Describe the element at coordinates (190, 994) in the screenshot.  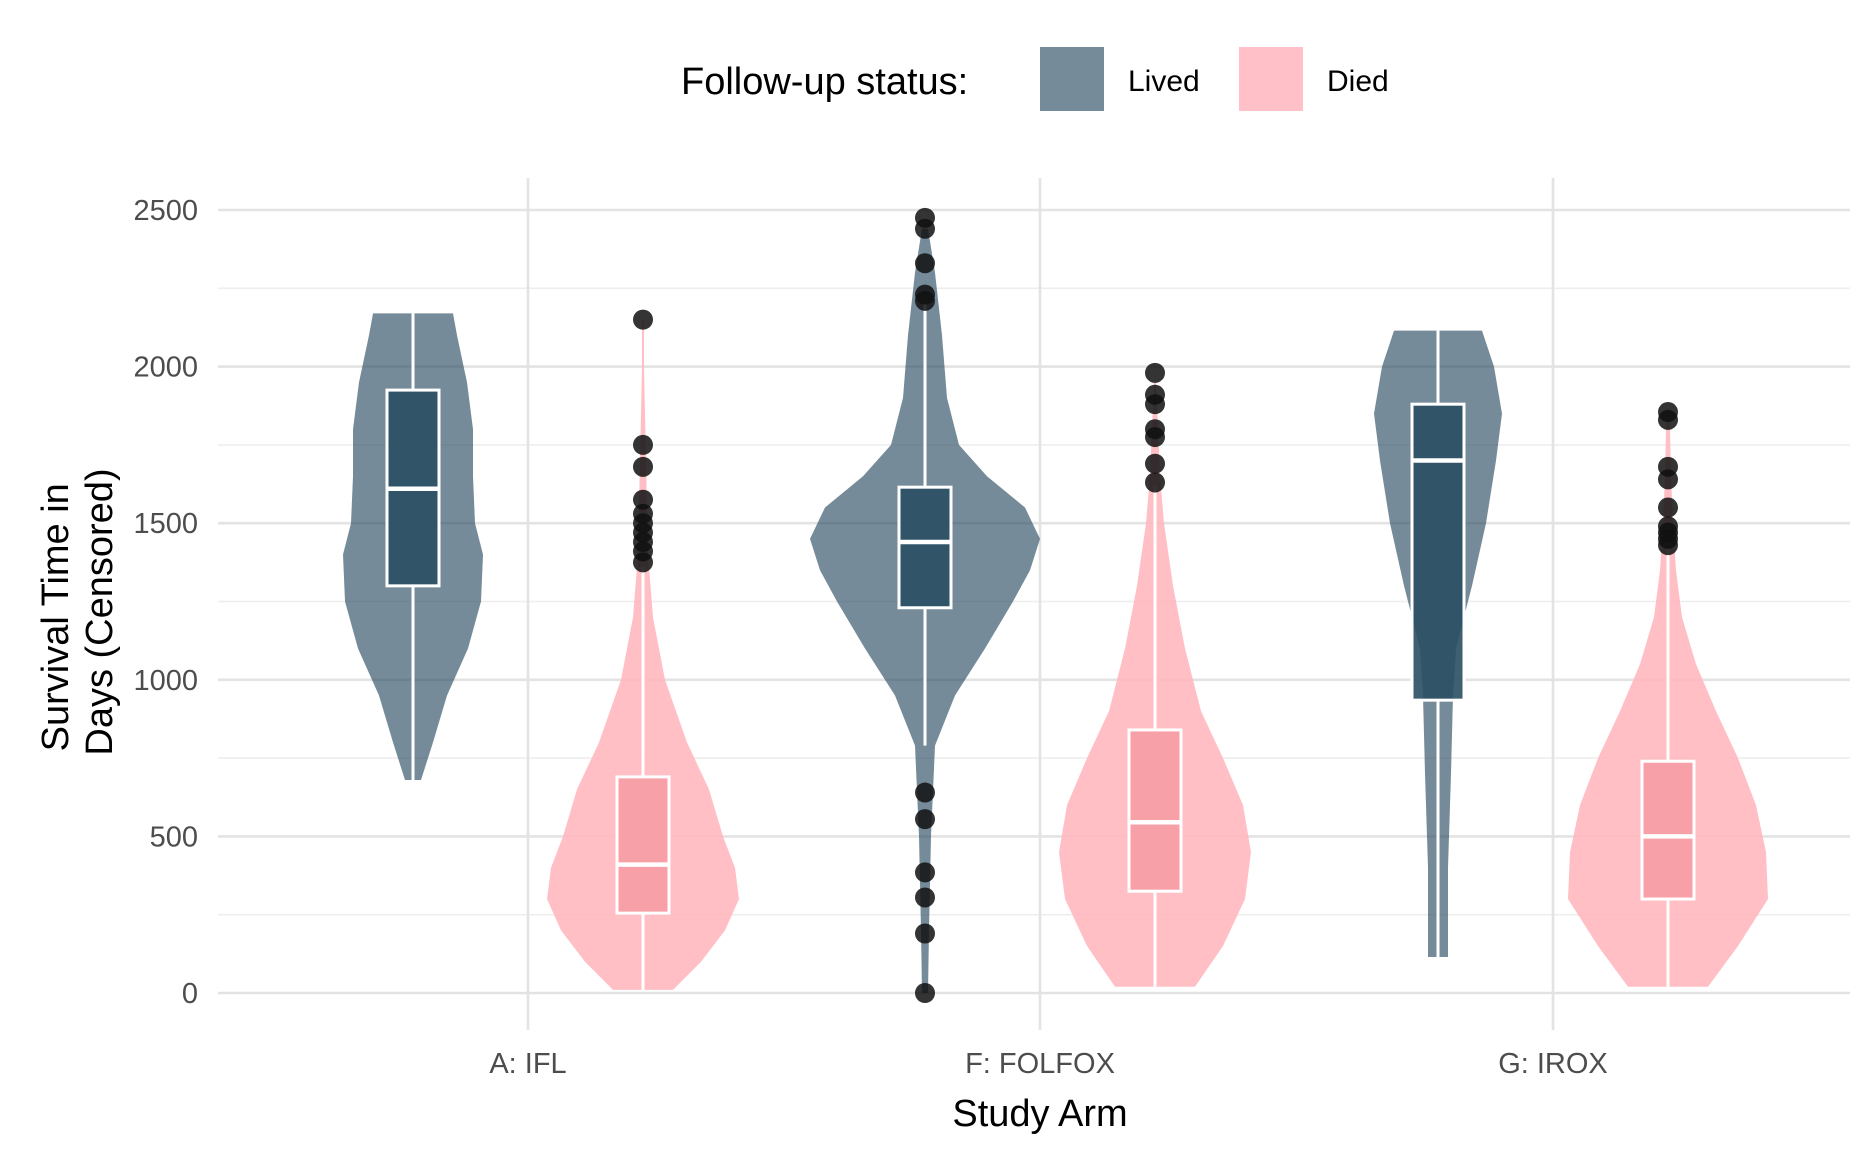
I see `y-tick-label: 0` at that location.